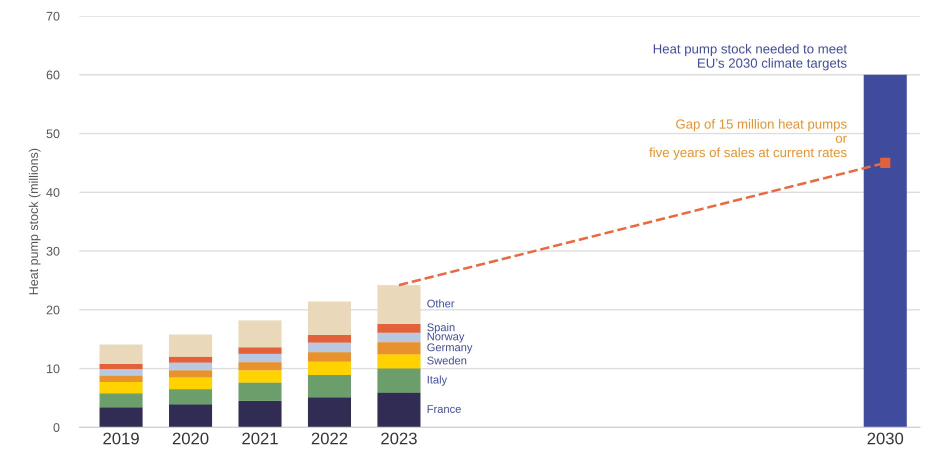 The image size is (934, 457). What do you see at coordinates (446, 337) in the screenshot?
I see `series-label: Norway` at bounding box center [446, 337].